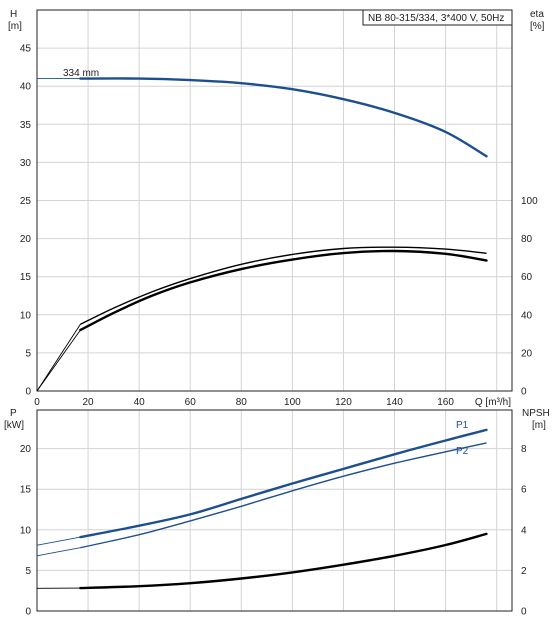 Image resolution: width=557 pixels, height=625 pixels. What do you see at coordinates (394, 402) in the screenshot?
I see `x-tick-label: 140` at bounding box center [394, 402].